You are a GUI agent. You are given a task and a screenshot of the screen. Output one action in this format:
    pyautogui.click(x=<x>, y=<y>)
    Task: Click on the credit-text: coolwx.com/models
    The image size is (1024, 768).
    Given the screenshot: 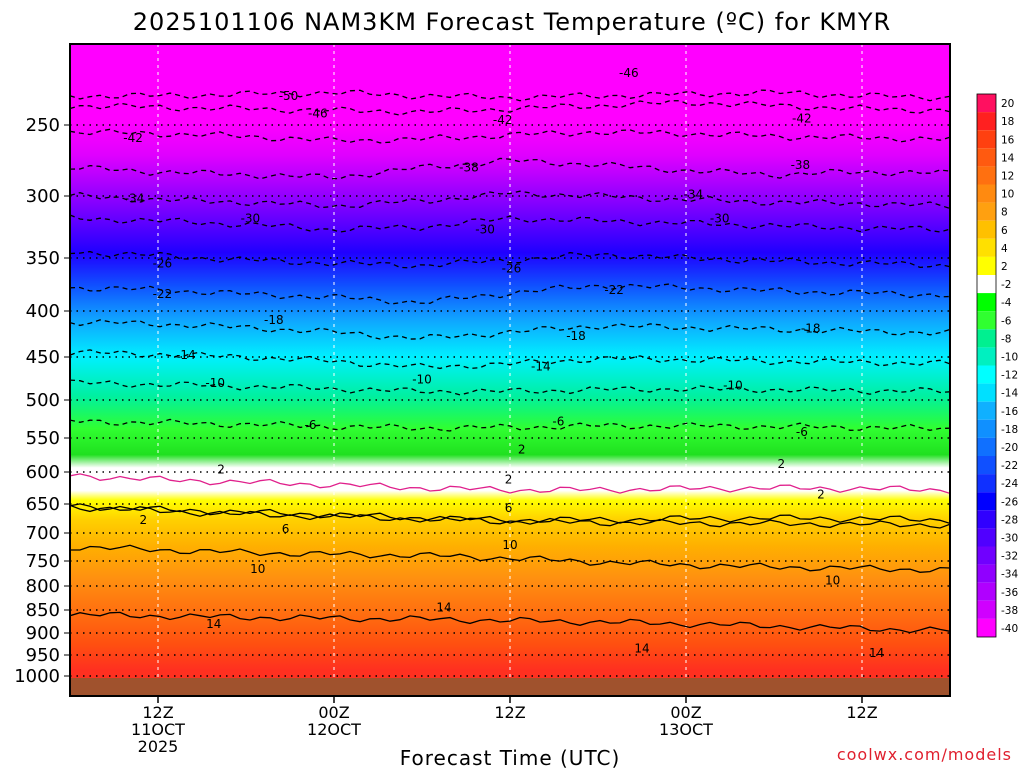 What is the action you would take?
    pyautogui.click(x=924, y=754)
    